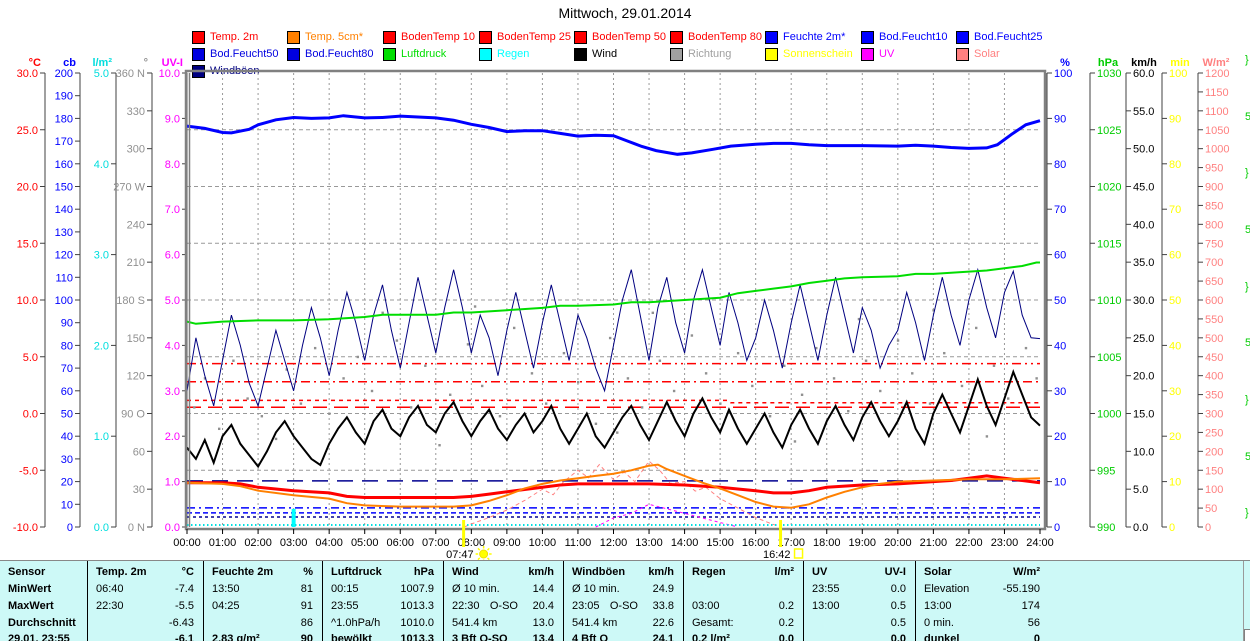 The width and height of the screenshot is (1250, 641). Describe the element at coordinates (139, 452) in the screenshot. I see `axis-tick-label-deg: 60` at that location.